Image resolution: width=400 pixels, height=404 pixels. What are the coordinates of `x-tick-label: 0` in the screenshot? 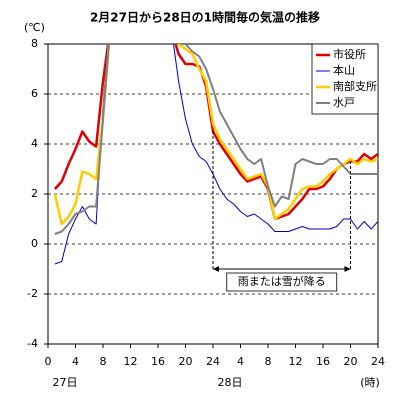 It's located at (48, 361).